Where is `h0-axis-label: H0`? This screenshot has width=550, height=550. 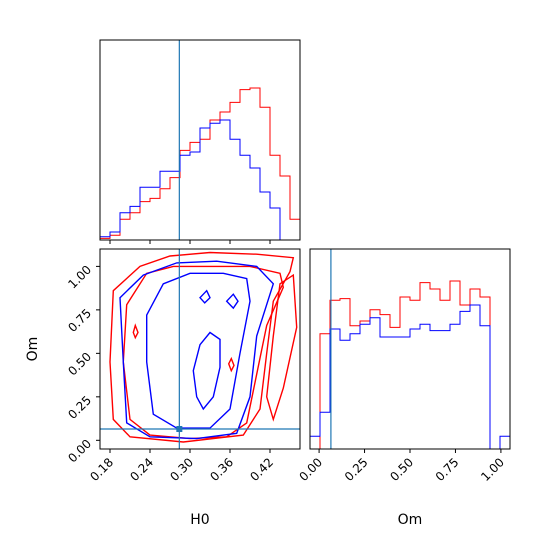
h0-axis-label: H0 is located at coordinates (199, 520).